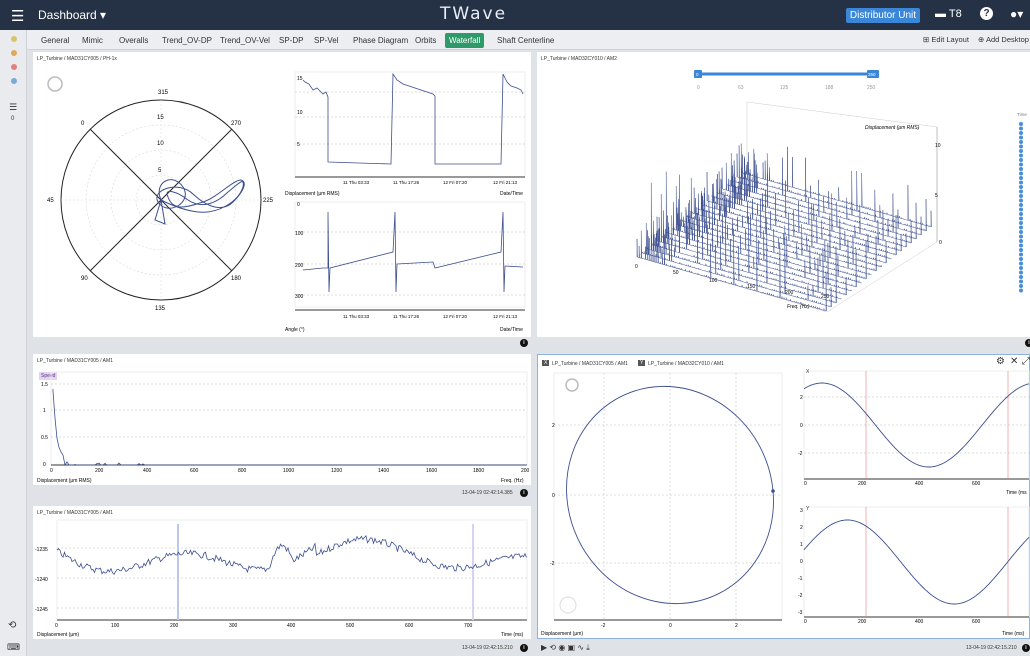  I want to click on distributor-unit-button: Distributor Unit, so click(883, 15).